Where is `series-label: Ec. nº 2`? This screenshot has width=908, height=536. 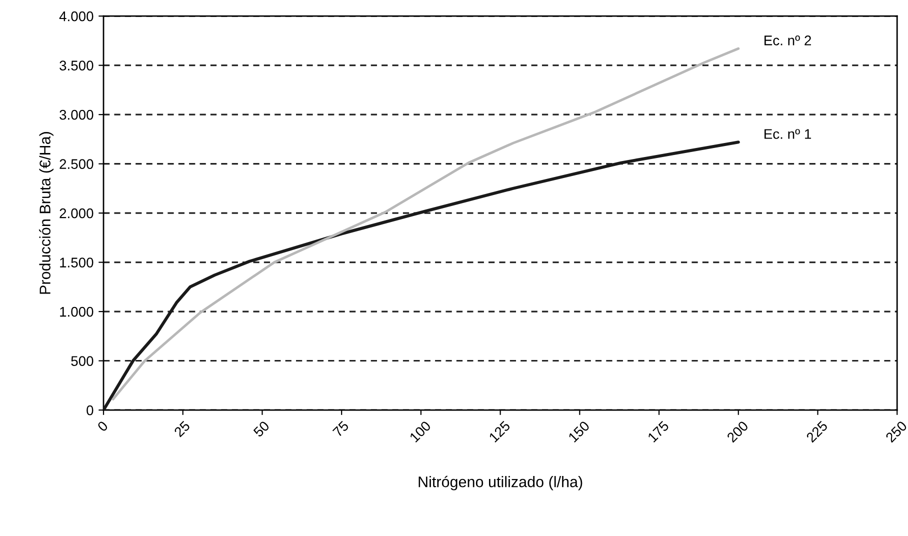 series-label: Ec. nº 2 is located at coordinates (787, 41).